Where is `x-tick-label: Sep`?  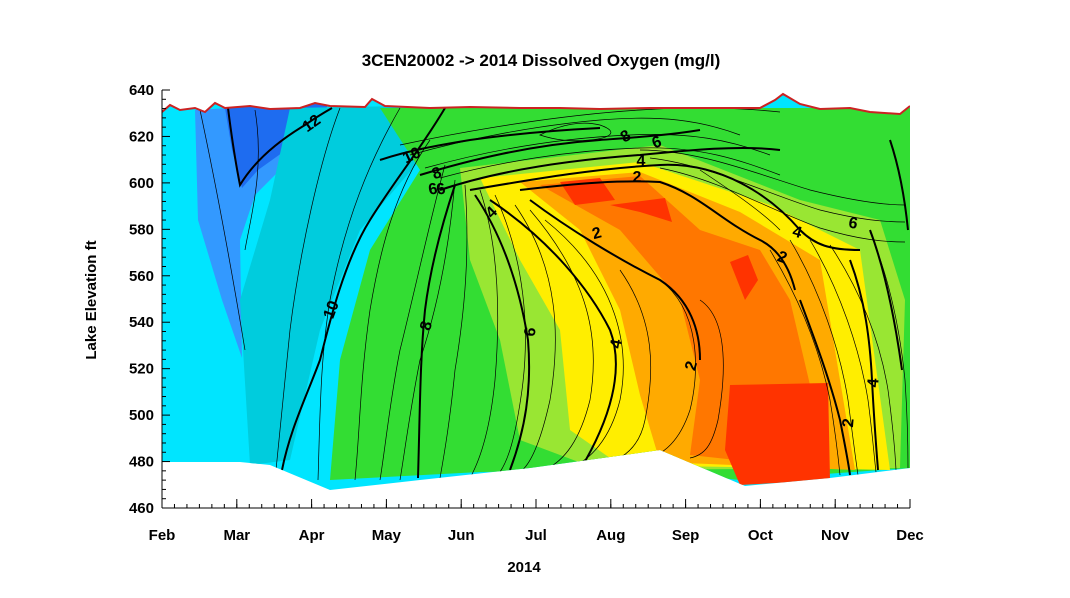
x-tick-label: Sep is located at coordinates (686, 535).